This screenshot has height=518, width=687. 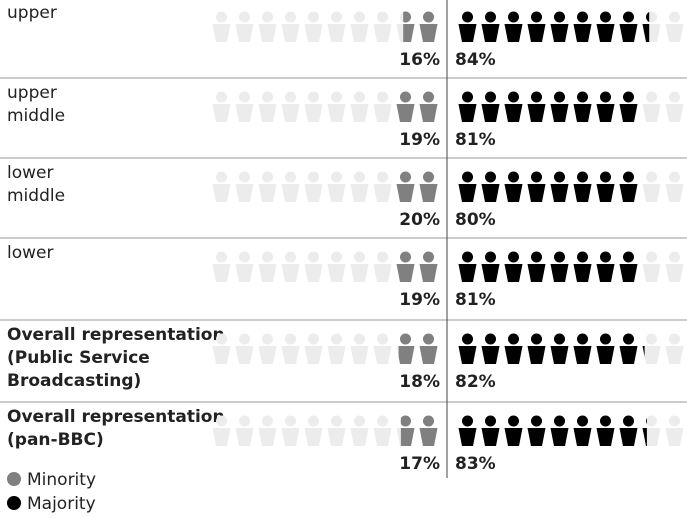 I want to click on legend-label: Minority, so click(x=61, y=480).